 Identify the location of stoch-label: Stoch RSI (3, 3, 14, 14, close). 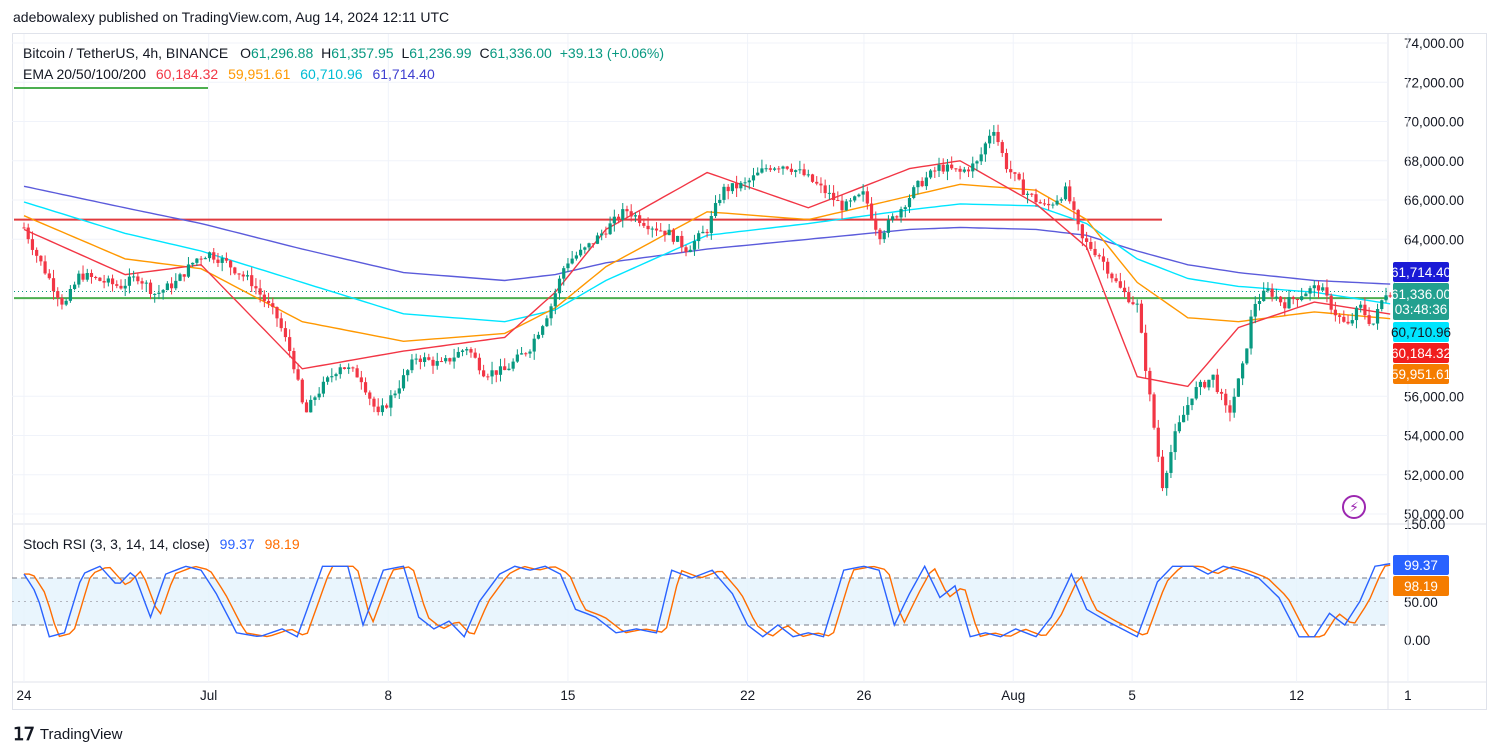
(116, 544).